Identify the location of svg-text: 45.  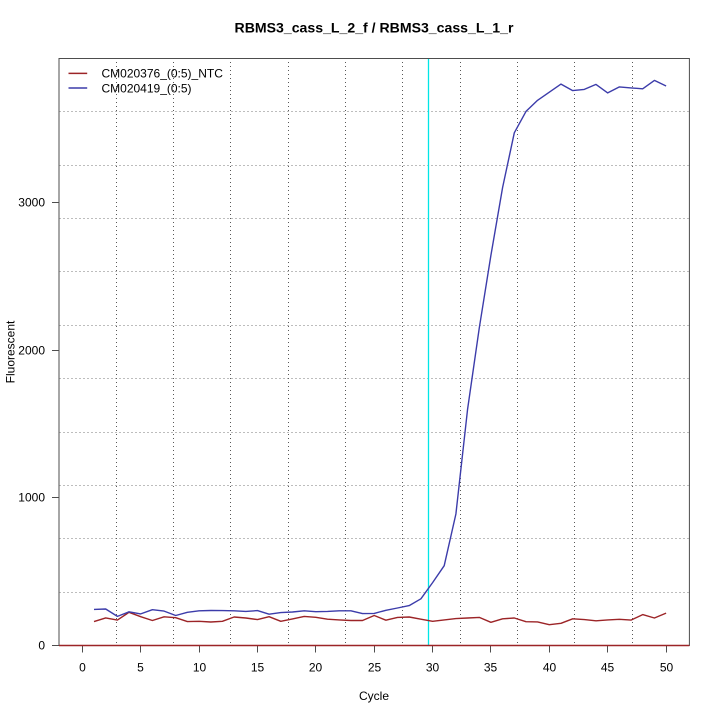
(608, 668).